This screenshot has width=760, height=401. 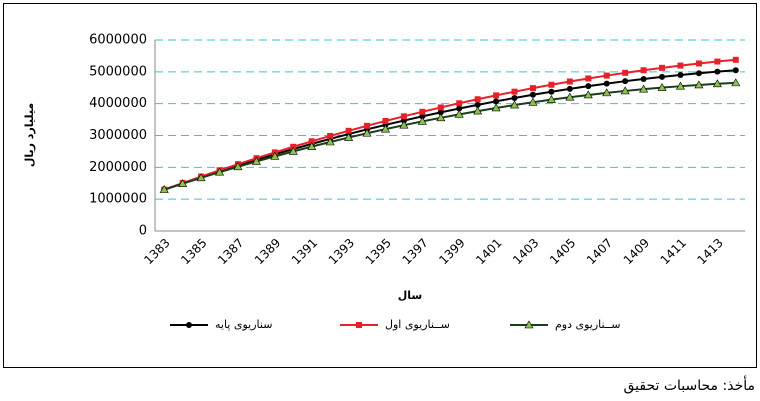 I want to click on x-tick-label: 1409, so click(x=636, y=251).